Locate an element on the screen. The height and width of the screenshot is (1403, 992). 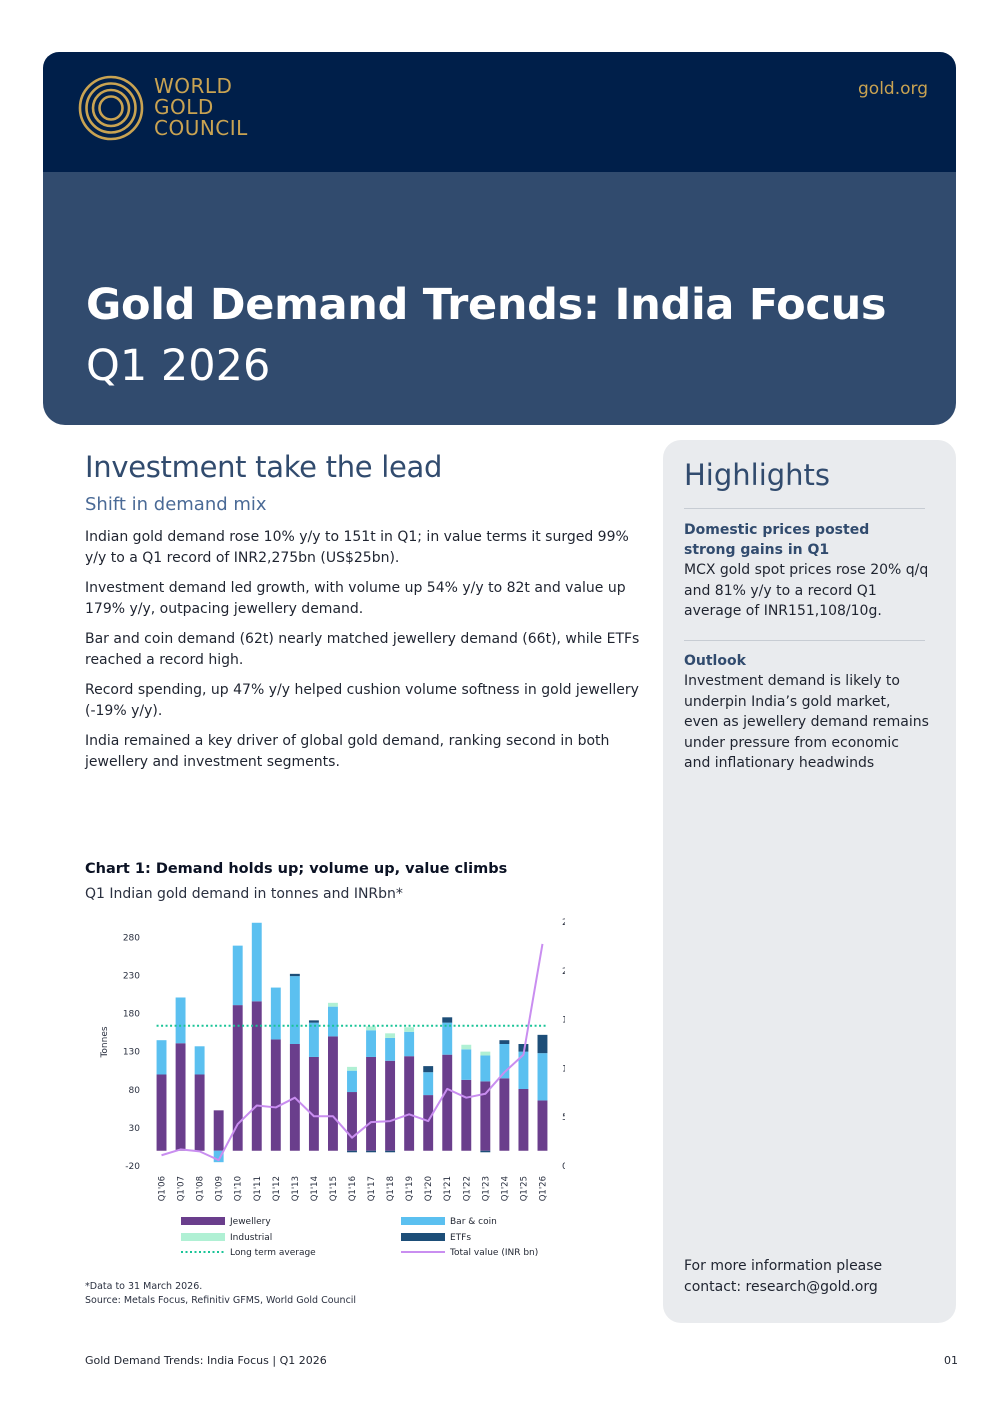
logo-line-gold: GOLD is located at coordinates (184, 107).